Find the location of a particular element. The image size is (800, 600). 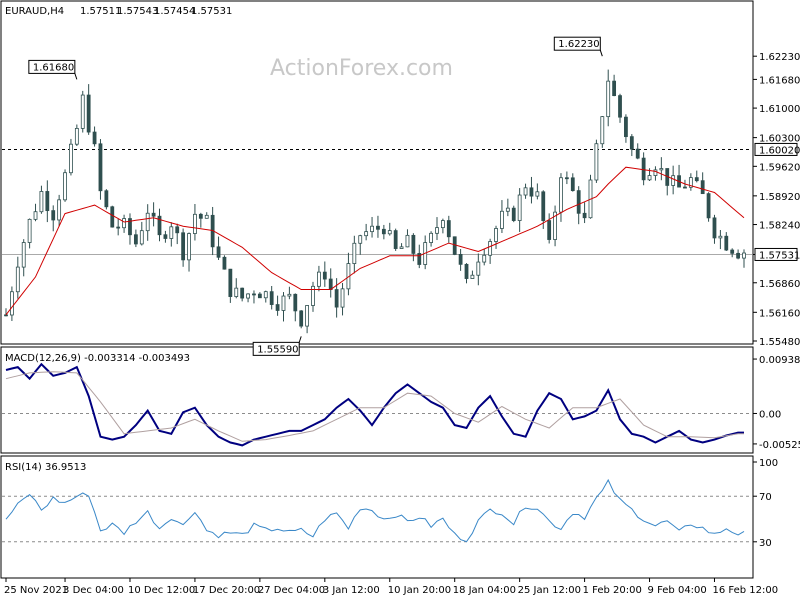

price-marker-box is located at coordinates (776, 254).